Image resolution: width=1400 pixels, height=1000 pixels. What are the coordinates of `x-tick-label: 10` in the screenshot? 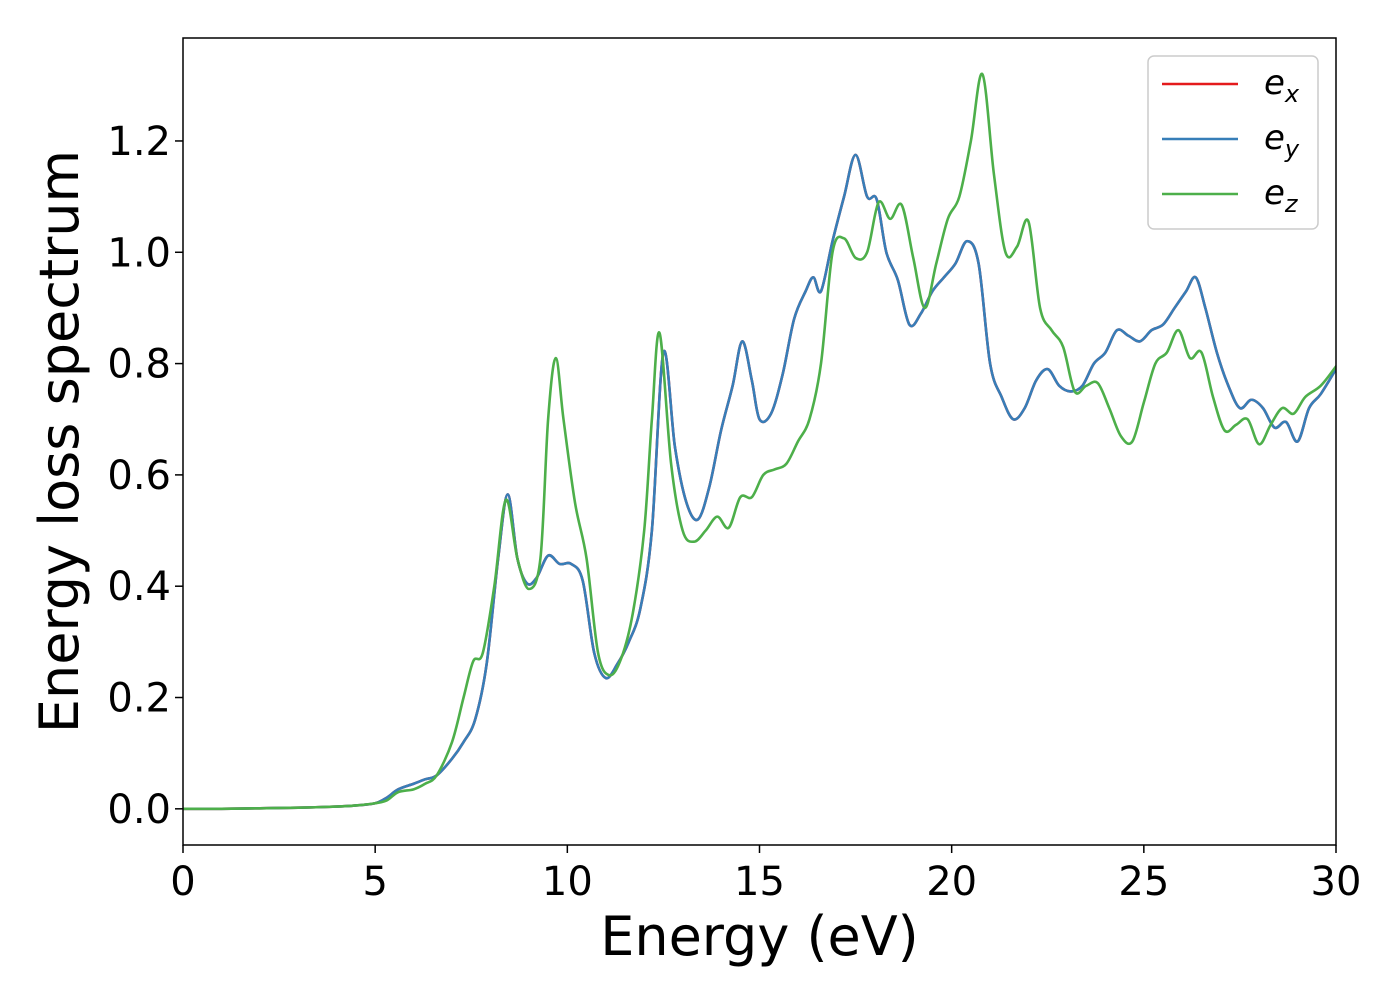 It's located at (567, 882).